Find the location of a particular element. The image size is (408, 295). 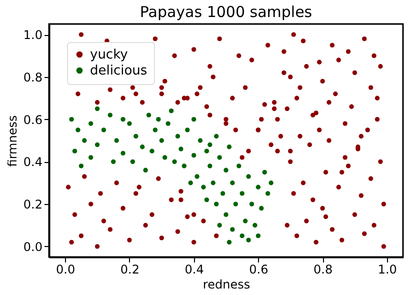

x-tick-label: 0.8 is located at coordinates (323, 269).